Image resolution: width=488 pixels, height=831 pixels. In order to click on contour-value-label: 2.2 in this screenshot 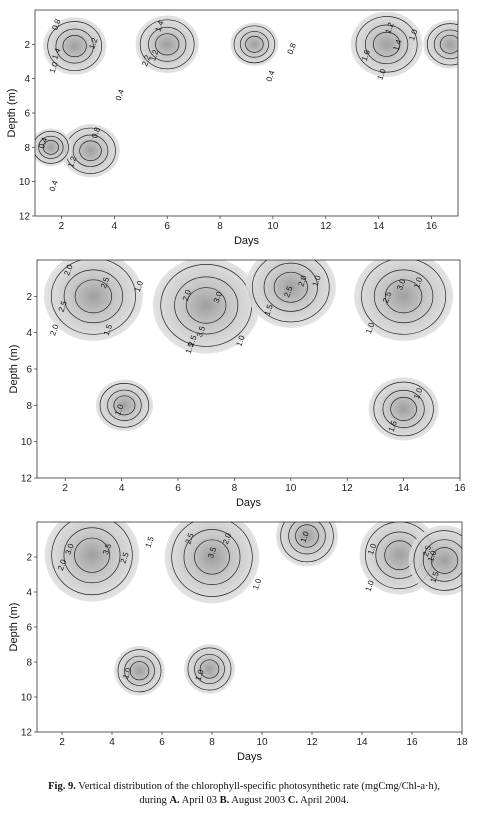, I will do `click(146, 60)`.